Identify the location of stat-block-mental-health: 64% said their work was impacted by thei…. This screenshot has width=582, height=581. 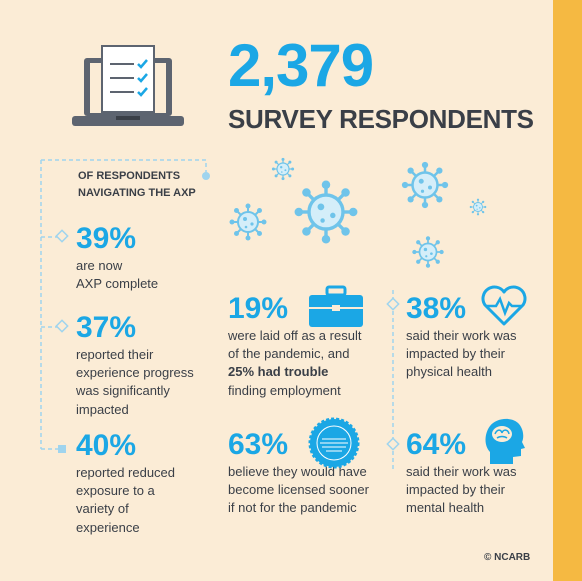
(461, 474).